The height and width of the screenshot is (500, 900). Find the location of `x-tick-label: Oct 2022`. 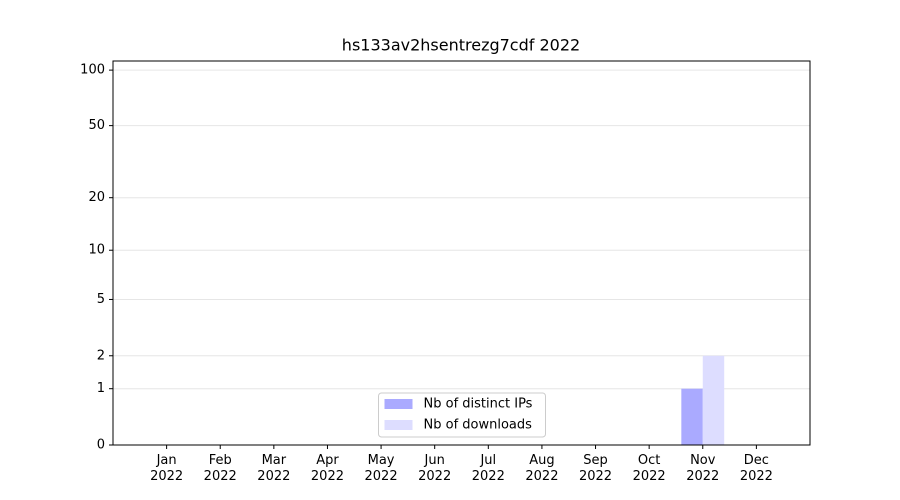

x-tick-label: Oct 2022 is located at coordinates (649, 468).